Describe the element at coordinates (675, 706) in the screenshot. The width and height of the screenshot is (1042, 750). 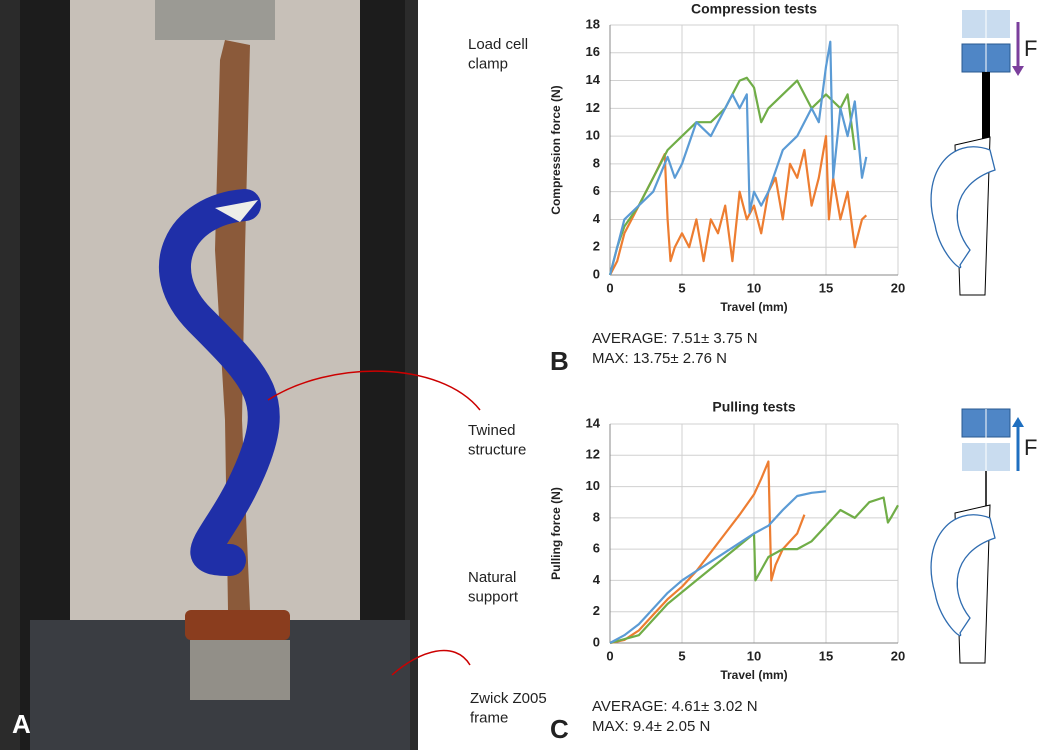
I see `annotation: AVERAGE: 4.61± 3.02 N` at that location.